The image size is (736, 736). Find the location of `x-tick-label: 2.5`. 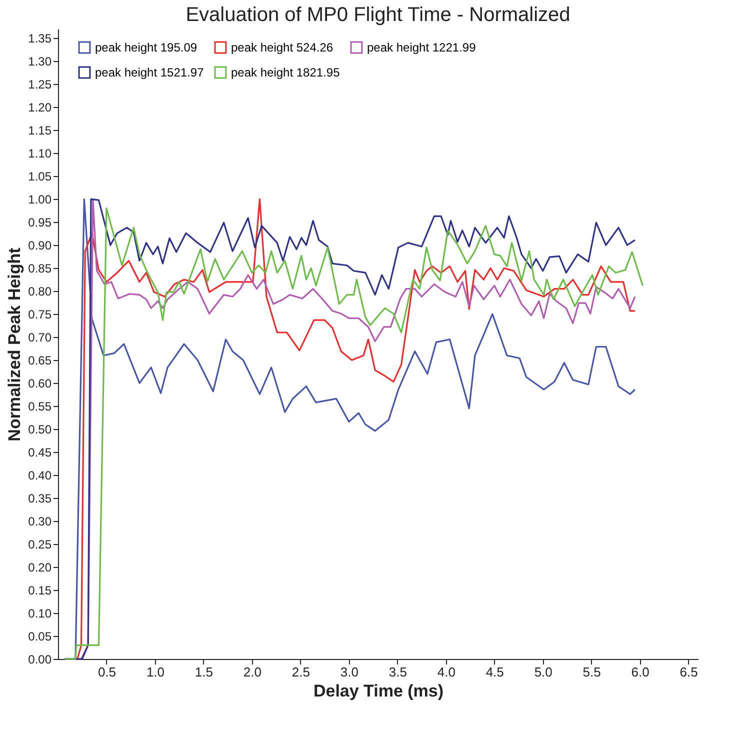

x-tick-label: 2.5 is located at coordinates (301, 672).